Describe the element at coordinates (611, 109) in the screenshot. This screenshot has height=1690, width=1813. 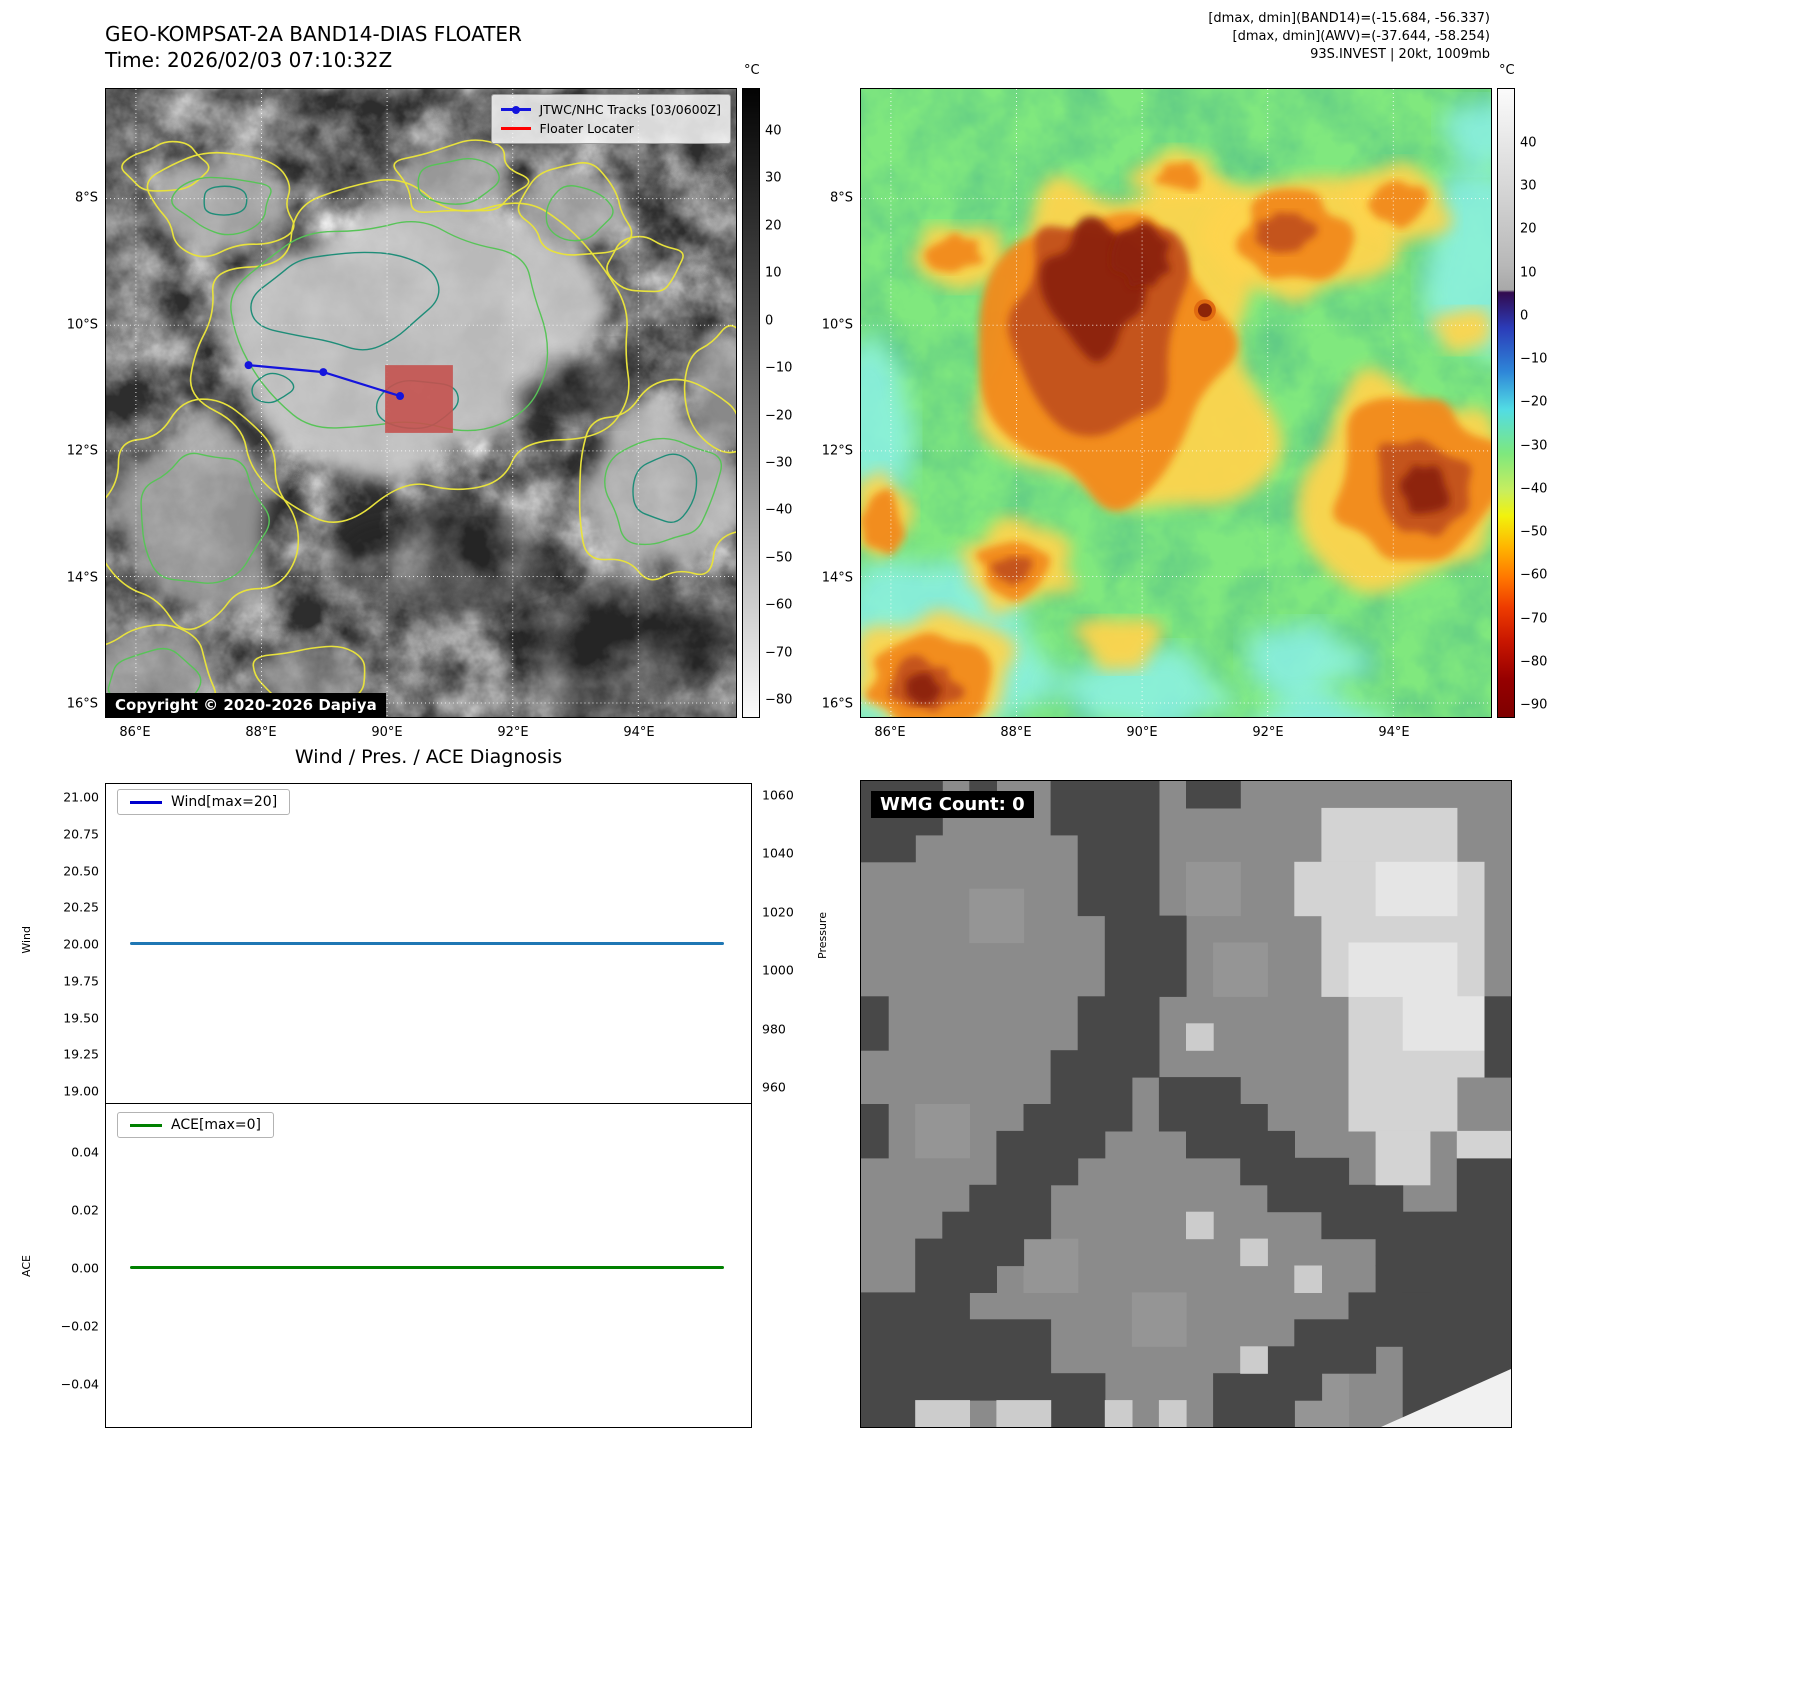
I see `legend-row-track: JTWC/NHC Tracks [03/0600Z]` at that location.